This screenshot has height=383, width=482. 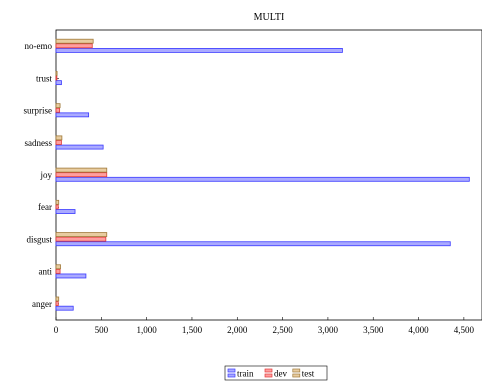 I want to click on x-tick-label: 3,000, so click(x=328, y=330).